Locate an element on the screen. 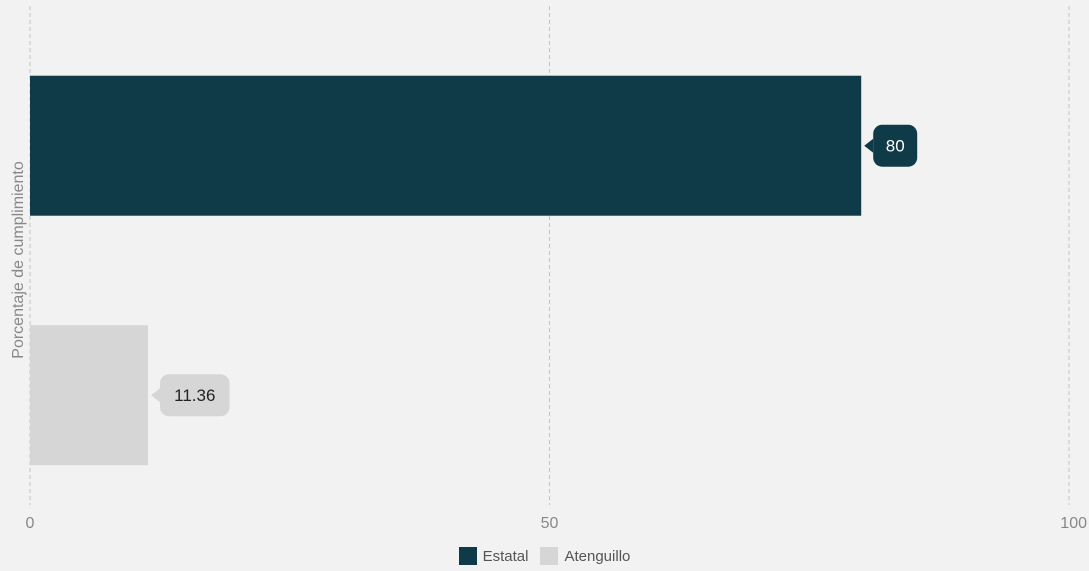 This screenshot has height=571, width=1089. legend-item-estatal: Estatal is located at coordinates (493, 556).